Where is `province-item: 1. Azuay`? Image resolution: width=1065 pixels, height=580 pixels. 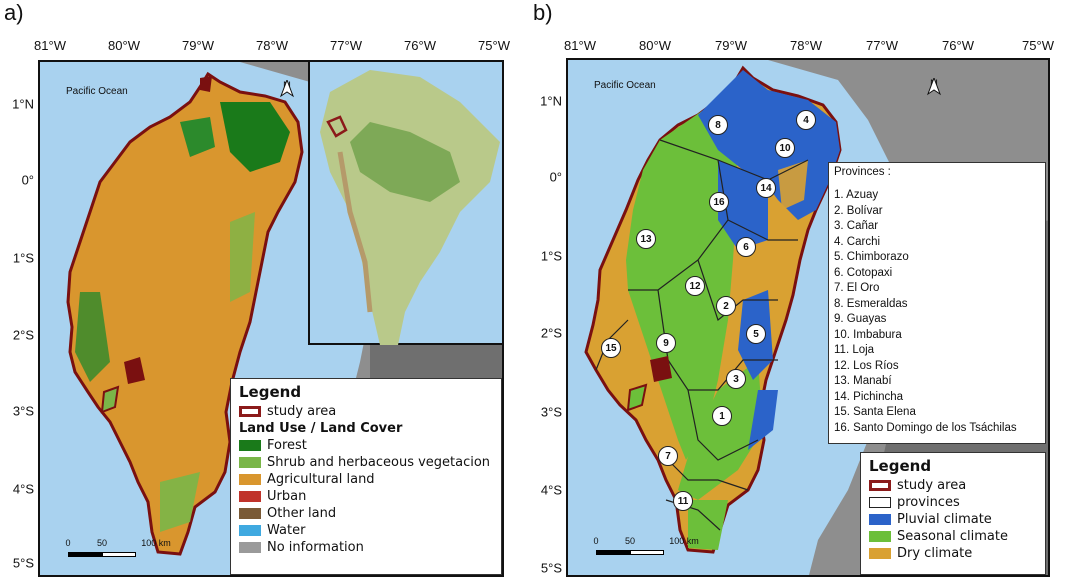
province-item: 1. Azuay is located at coordinates (856, 195).